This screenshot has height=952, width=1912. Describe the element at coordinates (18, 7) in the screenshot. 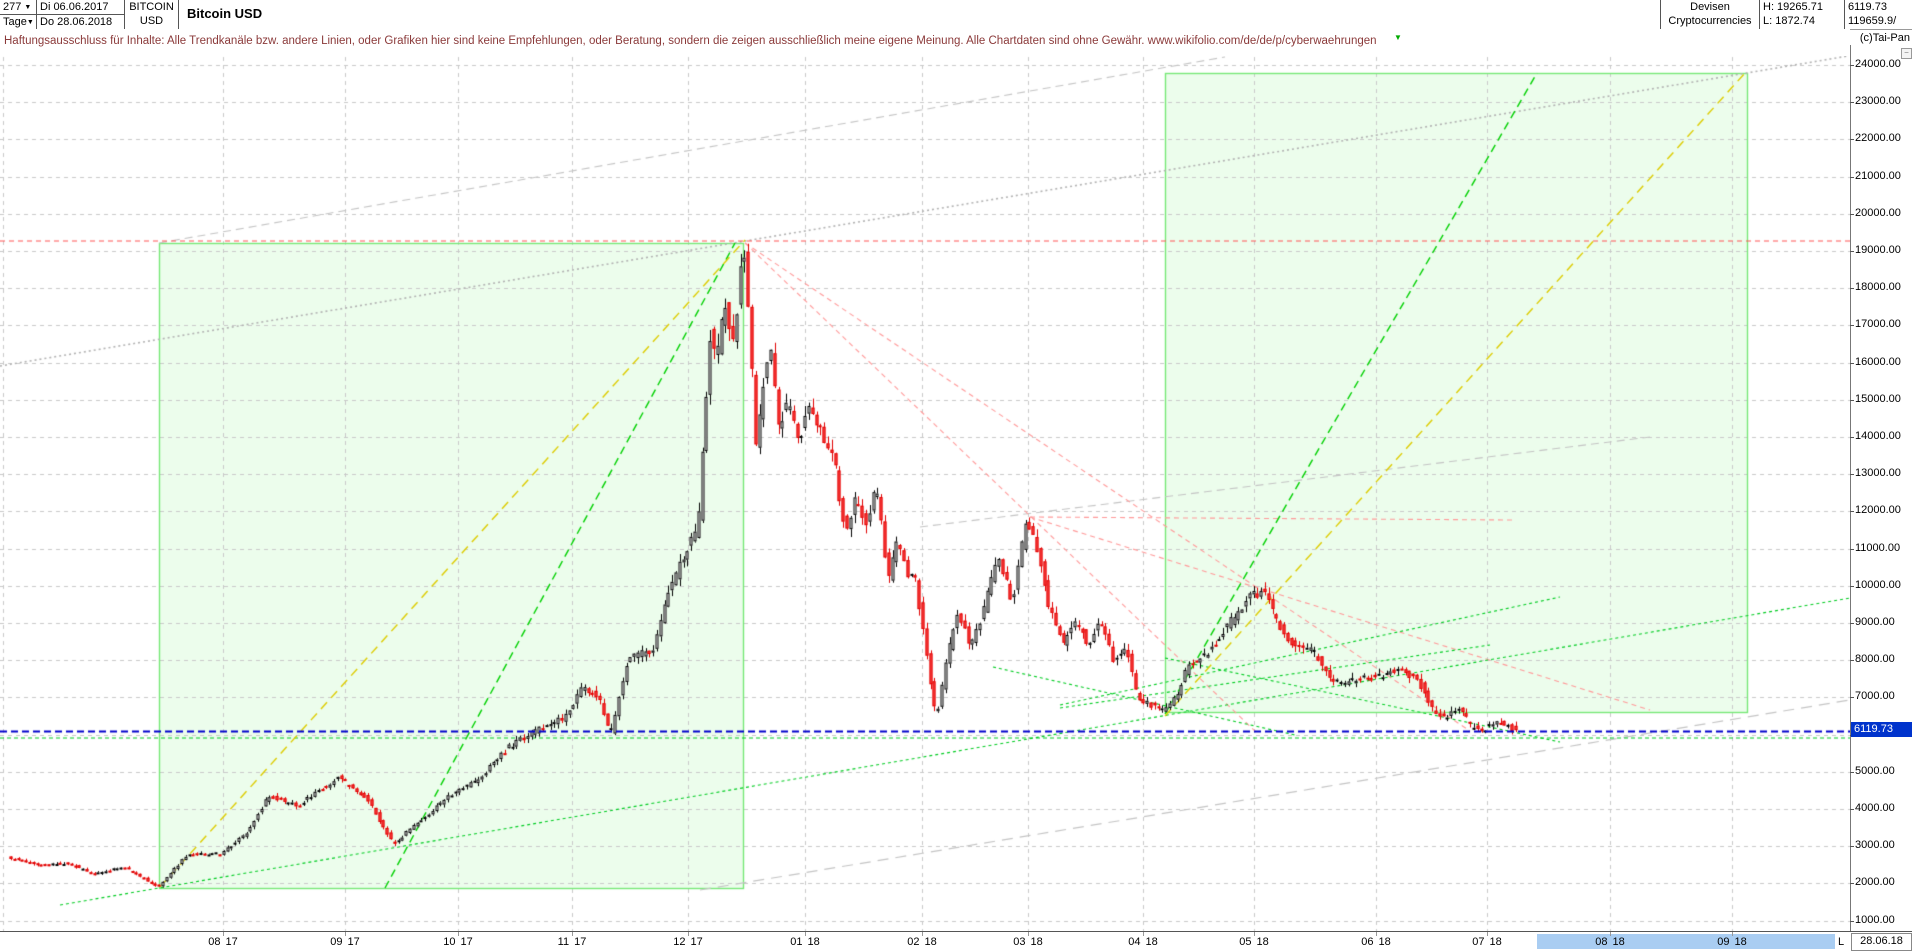

I see `bars-count-dropdown: 277 ▼` at that location.